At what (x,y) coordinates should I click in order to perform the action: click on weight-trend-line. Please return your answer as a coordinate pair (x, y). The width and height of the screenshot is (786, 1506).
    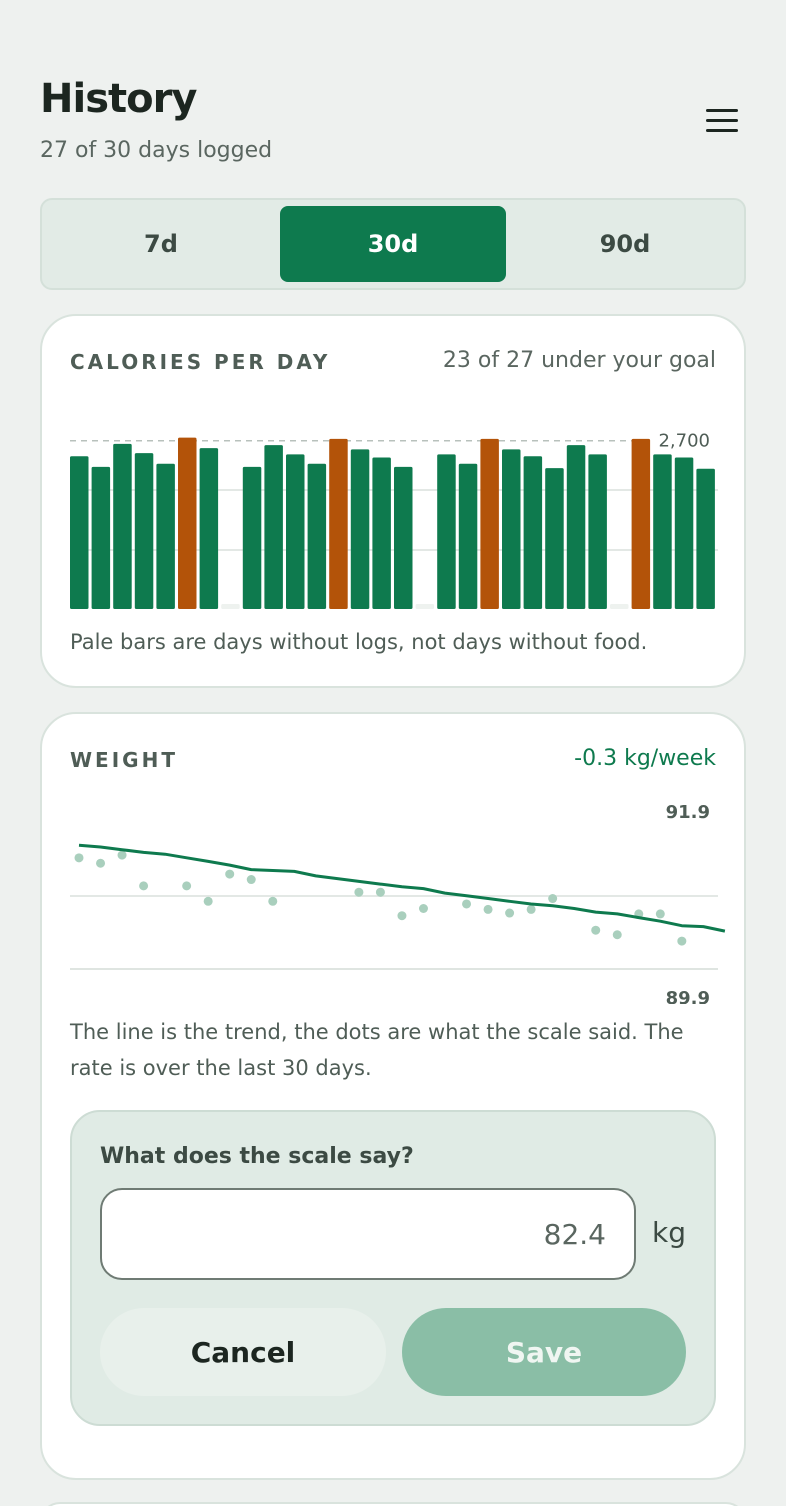
    Looking at the image, I should click on (402, 888).